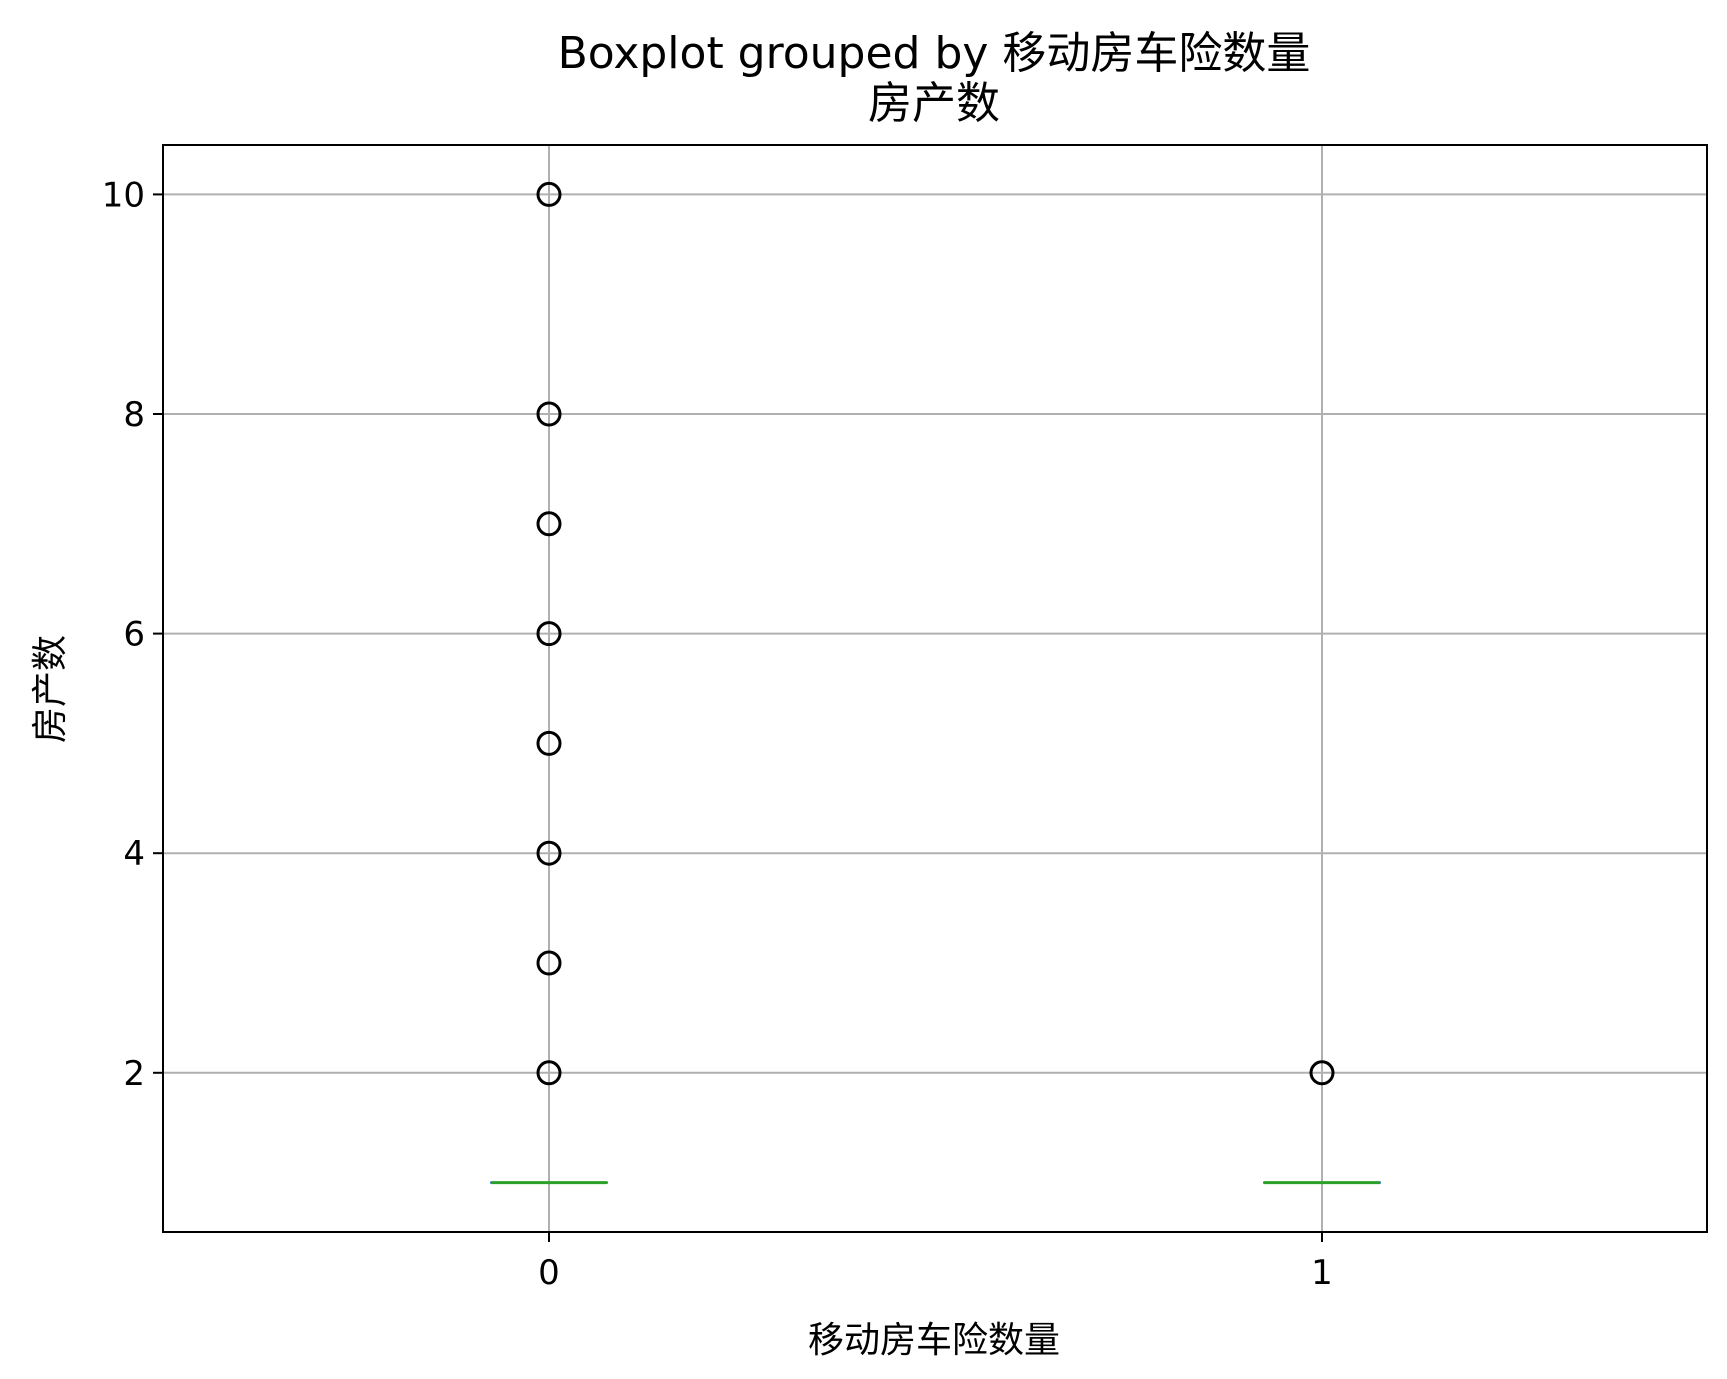  Describe the element at coordinates (549, 1273) in the screenshot. I see `x-tick-label: 0` at that location.